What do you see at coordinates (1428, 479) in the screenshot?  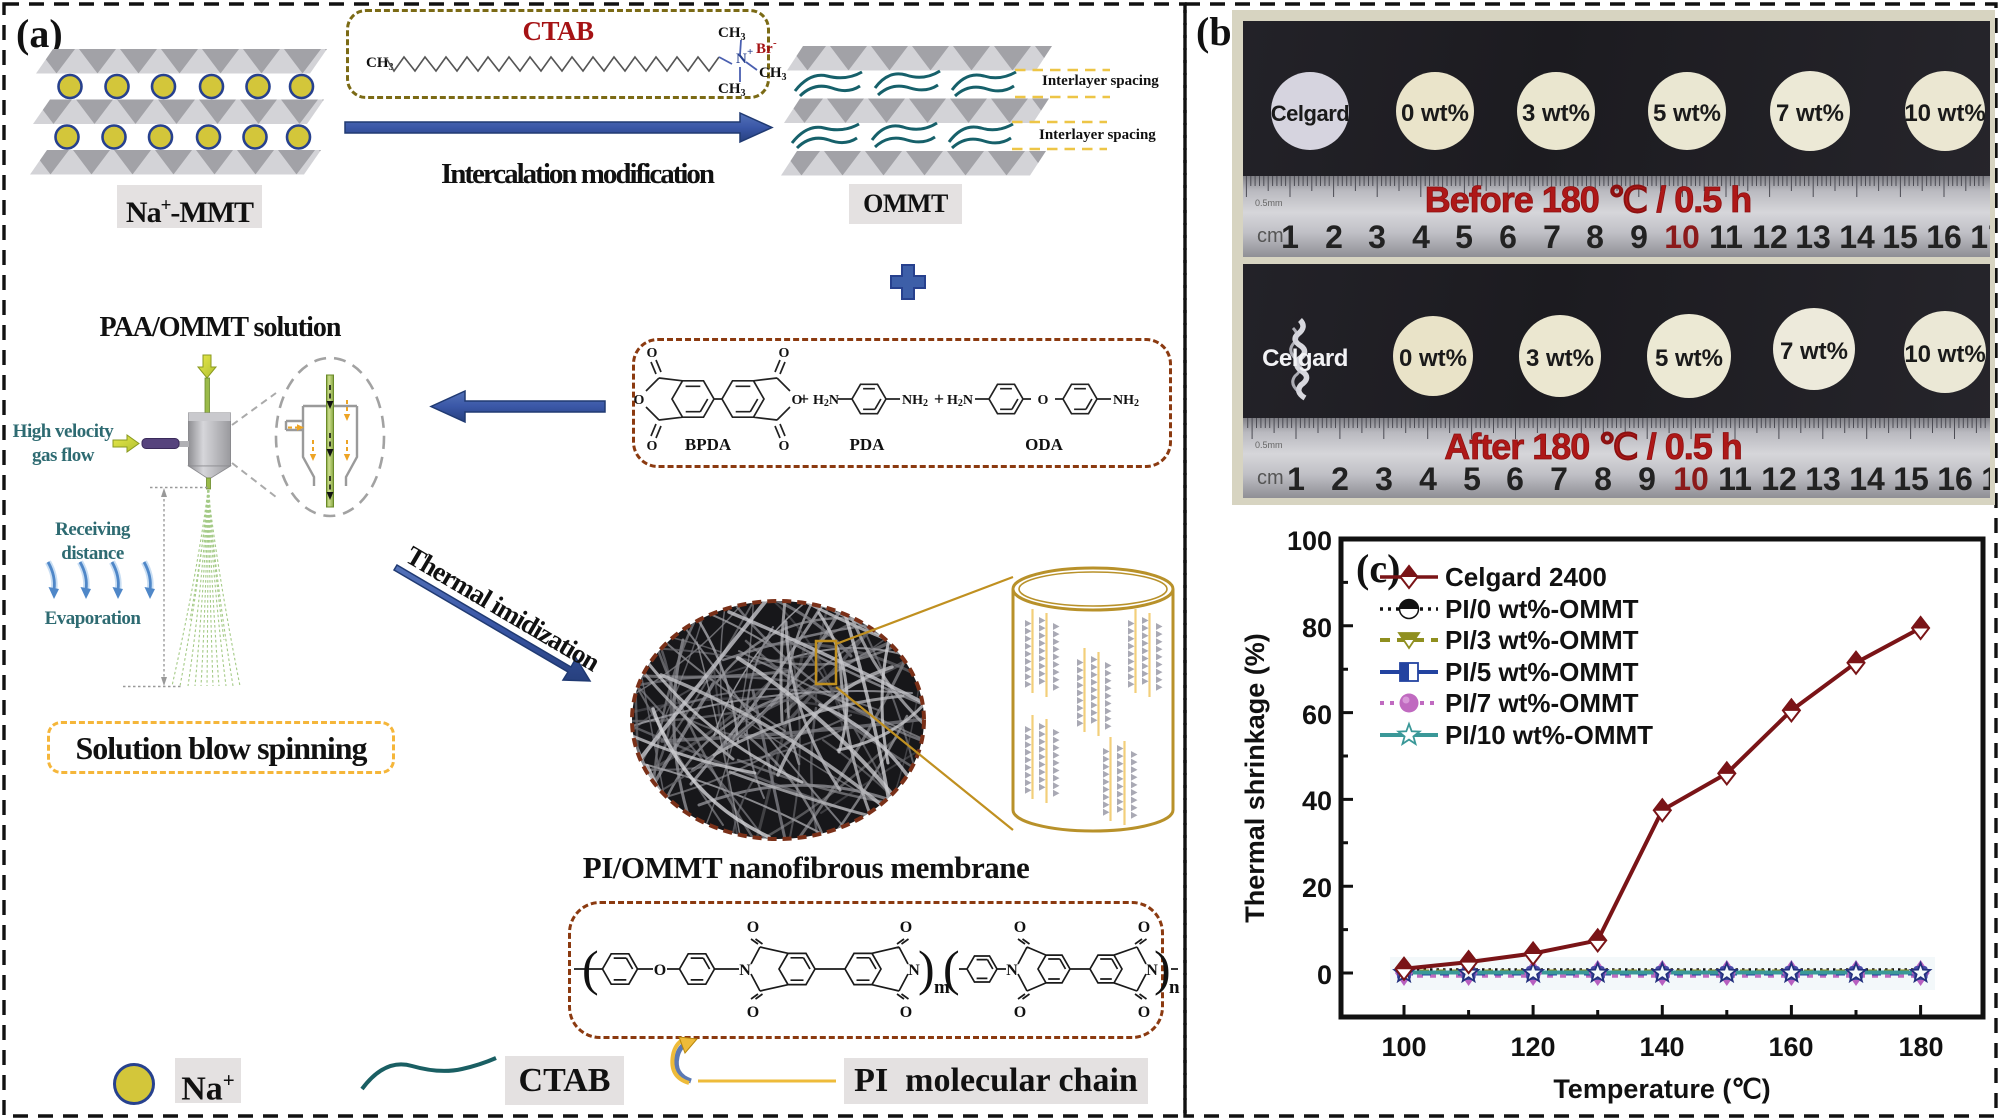 I see `svg-text: 4` at bounding box center [1428, 479].